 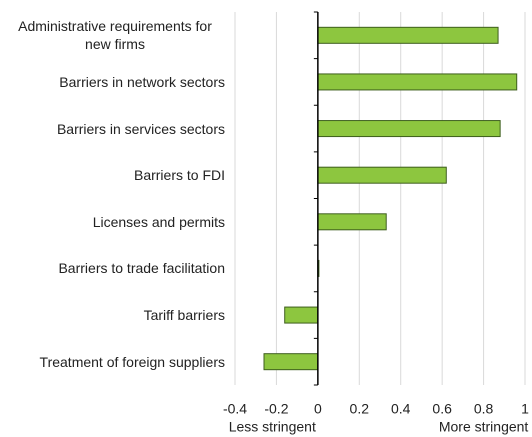 I want to click on y-tick-label: Treatment of foreign suppliers, so click(x=132, y=361).